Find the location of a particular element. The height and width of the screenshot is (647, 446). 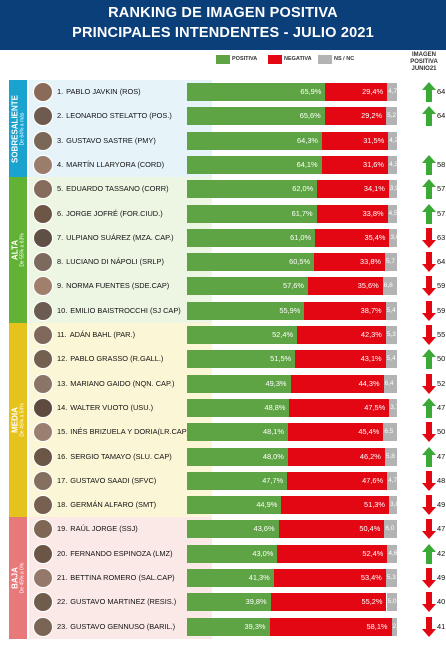

positive-value: 52,4% is located at coordinates (283, 334).